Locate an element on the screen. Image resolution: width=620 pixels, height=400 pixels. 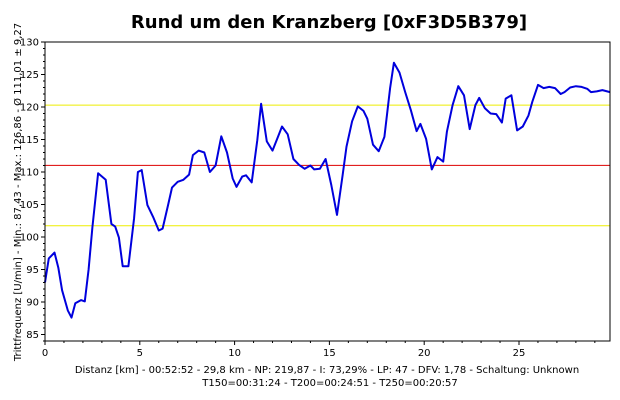
y-tick-label: 105 is located at coordinates (29, 205).